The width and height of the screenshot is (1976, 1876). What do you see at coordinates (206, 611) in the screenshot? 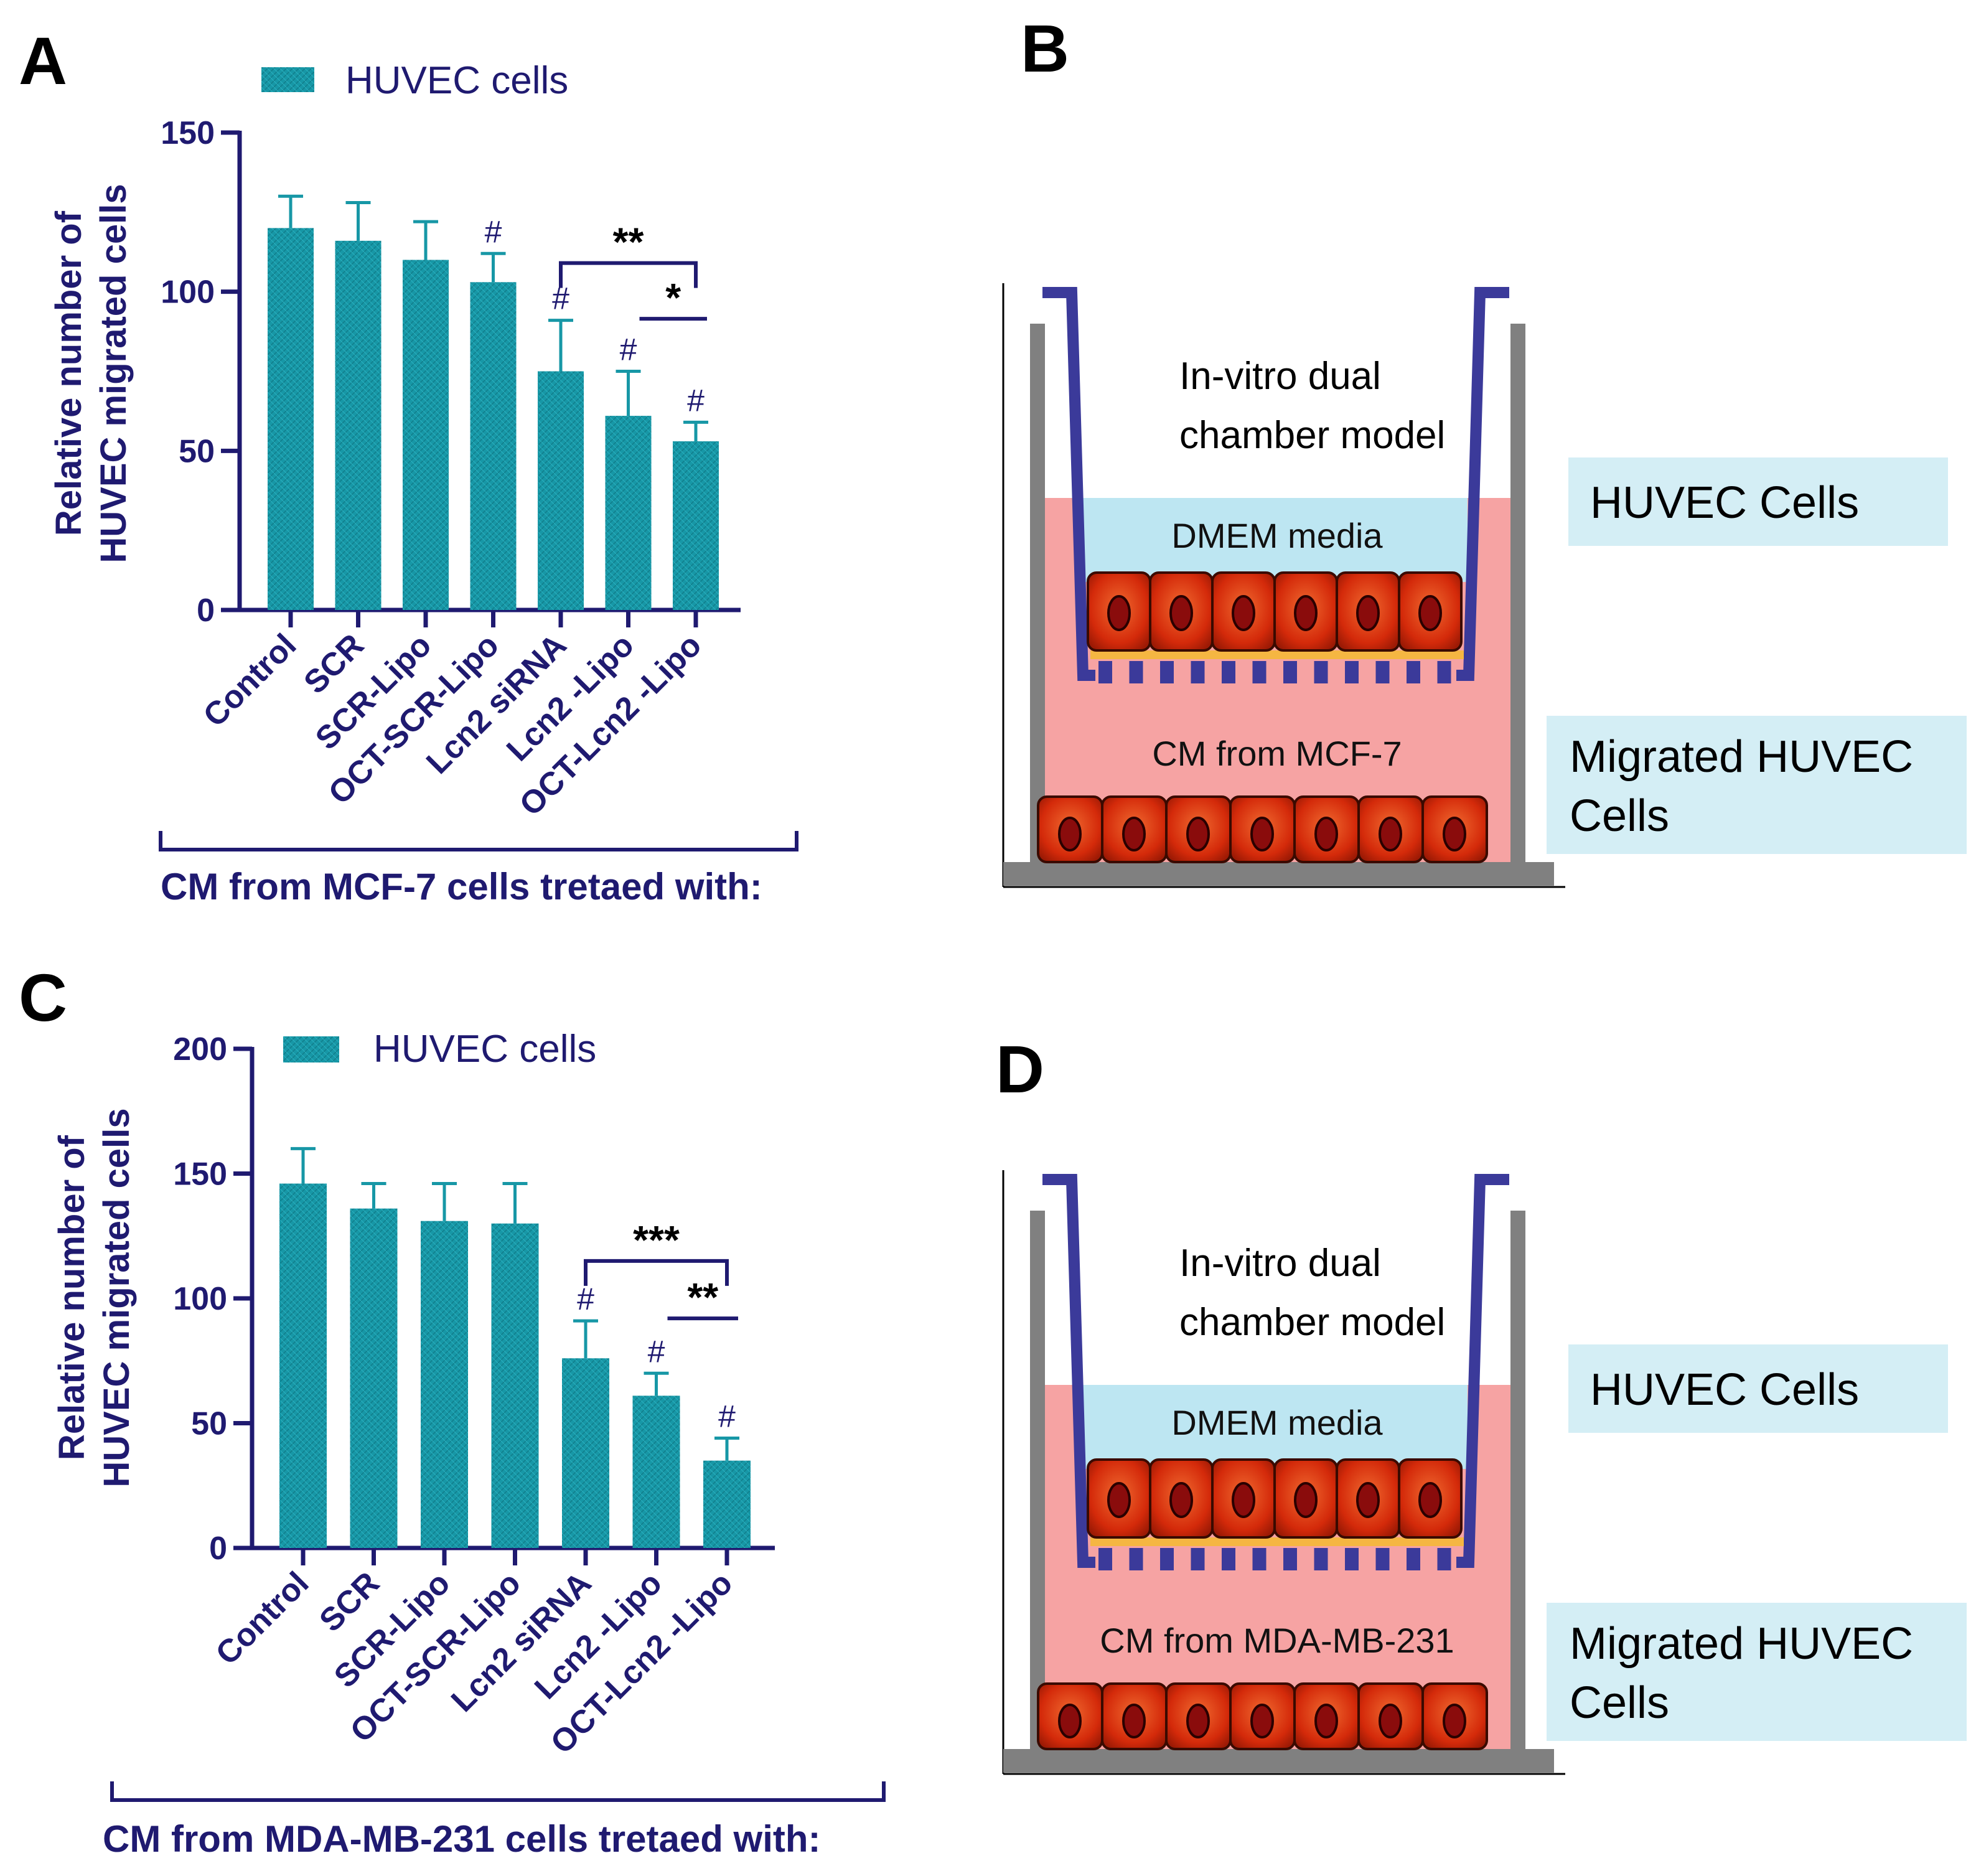
I see `y-tick-label: 0` at bounding box center [206, 611].